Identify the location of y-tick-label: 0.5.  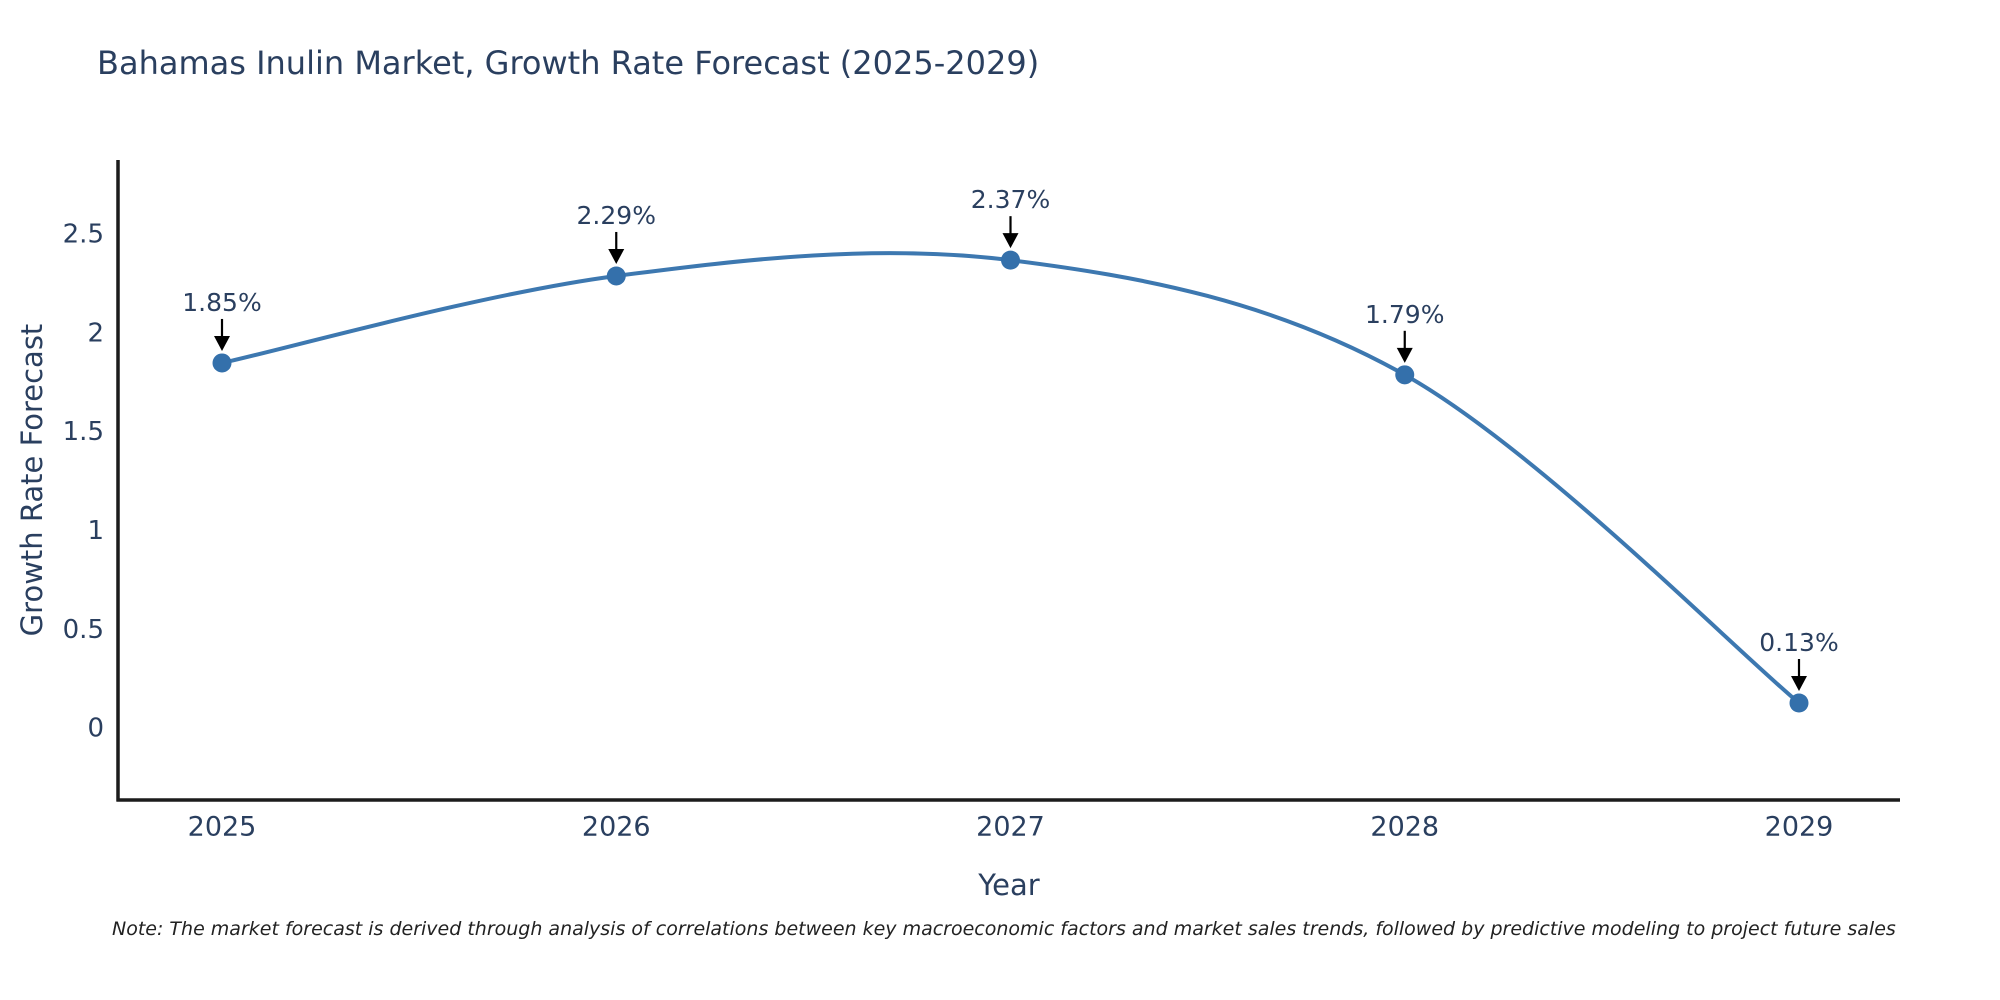
(83, 630).